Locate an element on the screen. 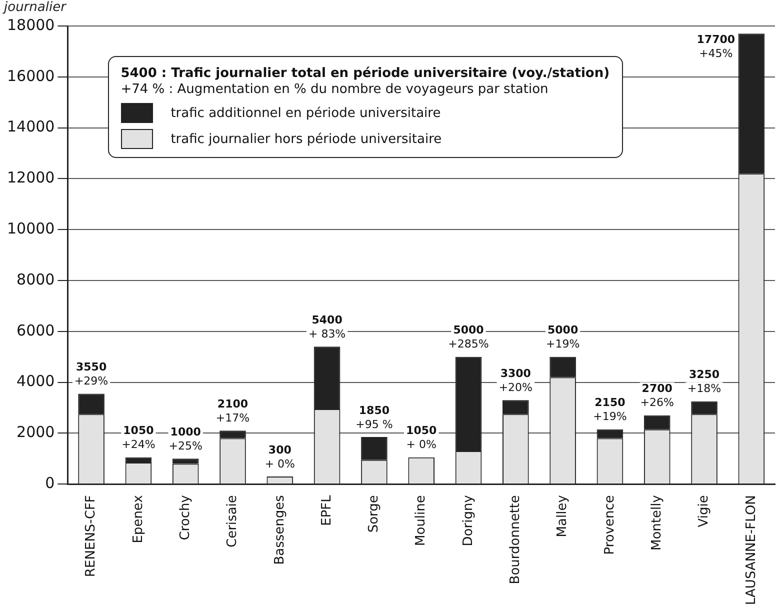  x-tick-label: Vigie is located at coordinates (704, 511).